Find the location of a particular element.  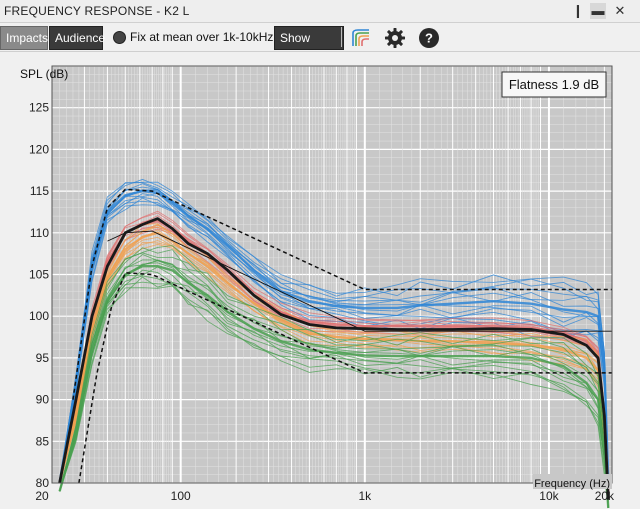

y-tick-label: 110 is located at coordinates (39, 233).